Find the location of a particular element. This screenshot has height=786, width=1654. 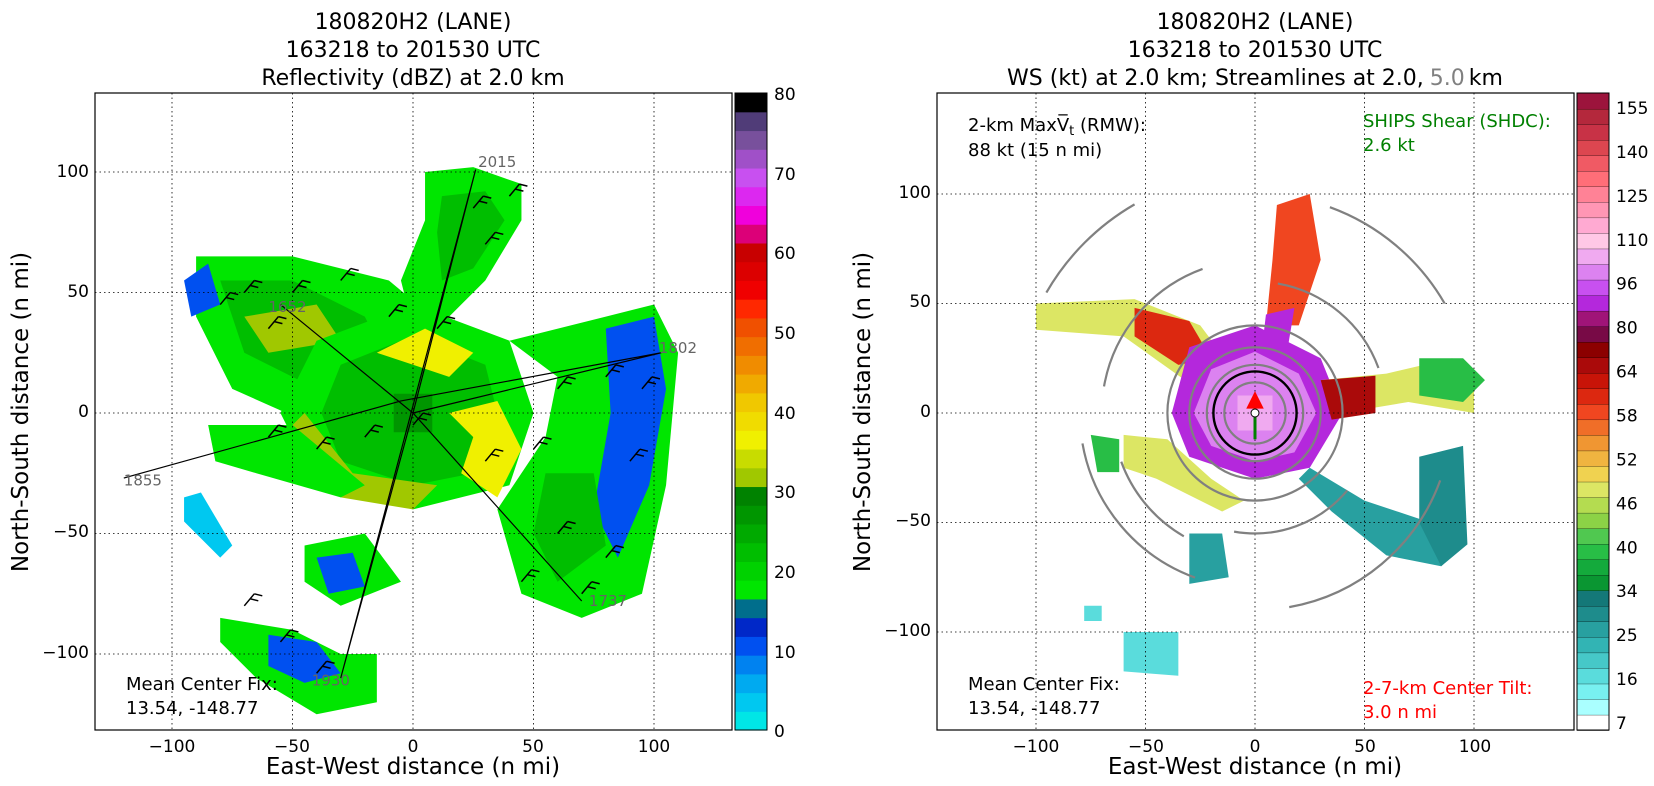

ws-cbar-tick: 96 is located at coordinates (1627, 285).